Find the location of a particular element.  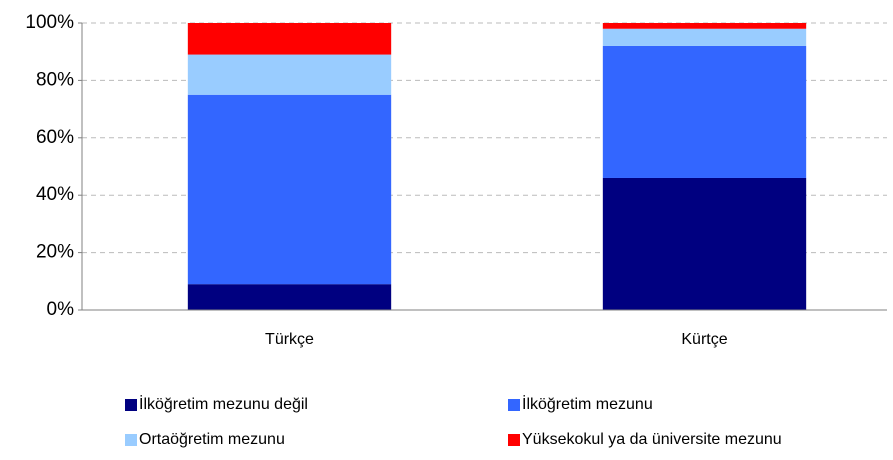

legend-label: İlköğretim mezunu değil is located at coordinates (223, 403).